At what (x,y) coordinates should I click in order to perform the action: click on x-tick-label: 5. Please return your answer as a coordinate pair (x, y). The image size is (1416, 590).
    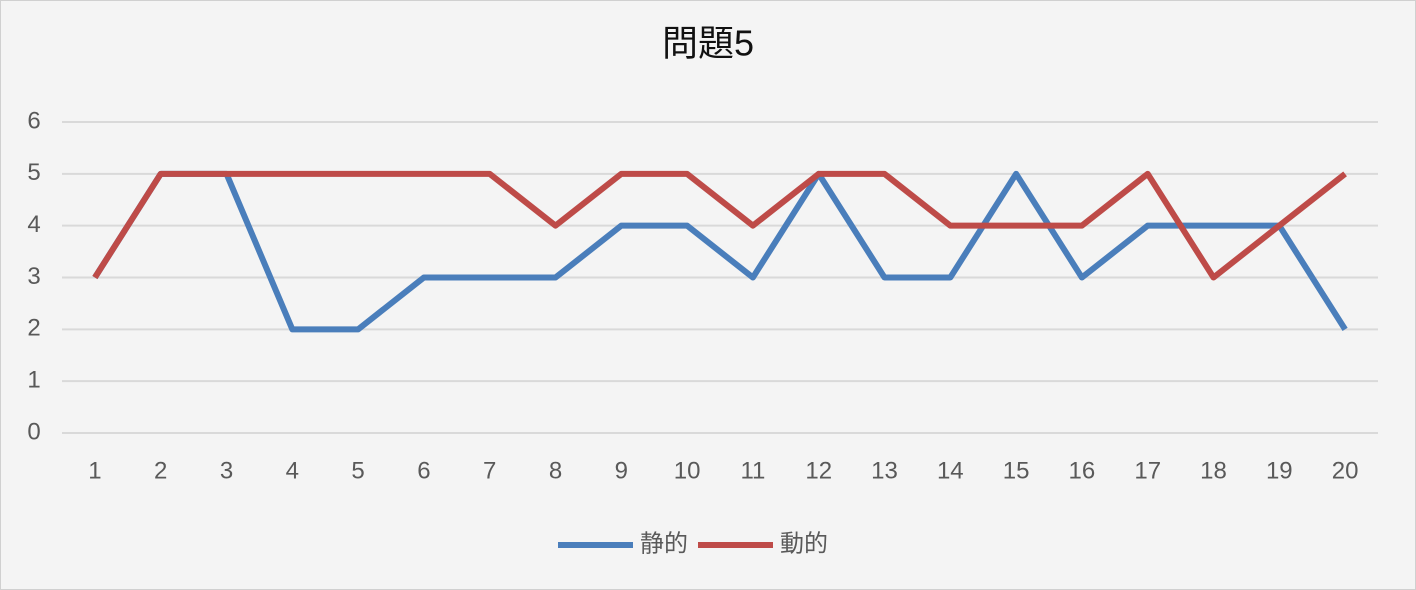
    Looking at the image, I should click on (357, 470).